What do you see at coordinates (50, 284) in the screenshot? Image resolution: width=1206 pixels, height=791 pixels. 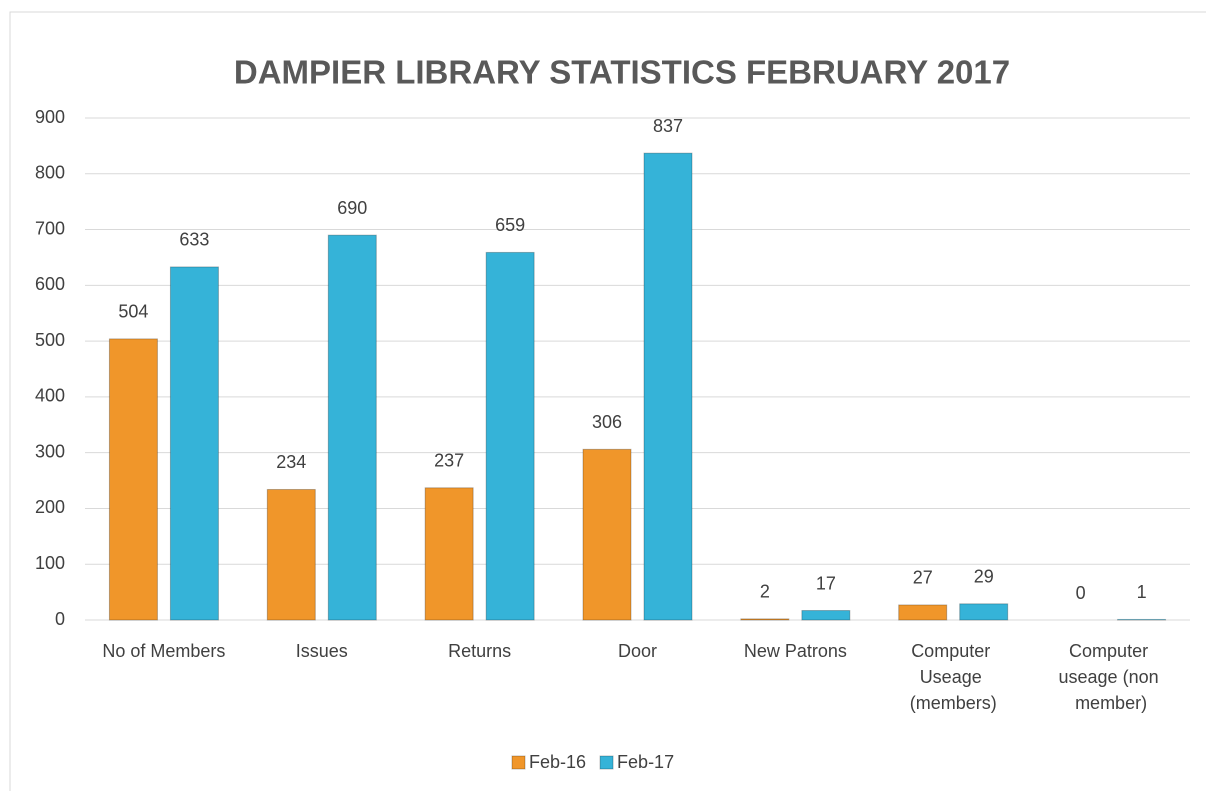 I see `y-tick-label: 600` at bounding box center [50, 284].